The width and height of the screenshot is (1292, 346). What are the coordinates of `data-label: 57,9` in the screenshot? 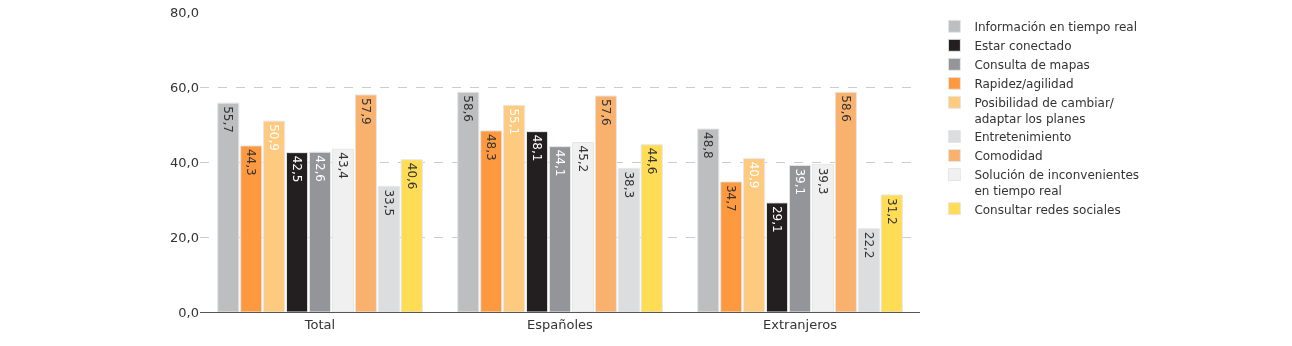 It's located at (365, 111).